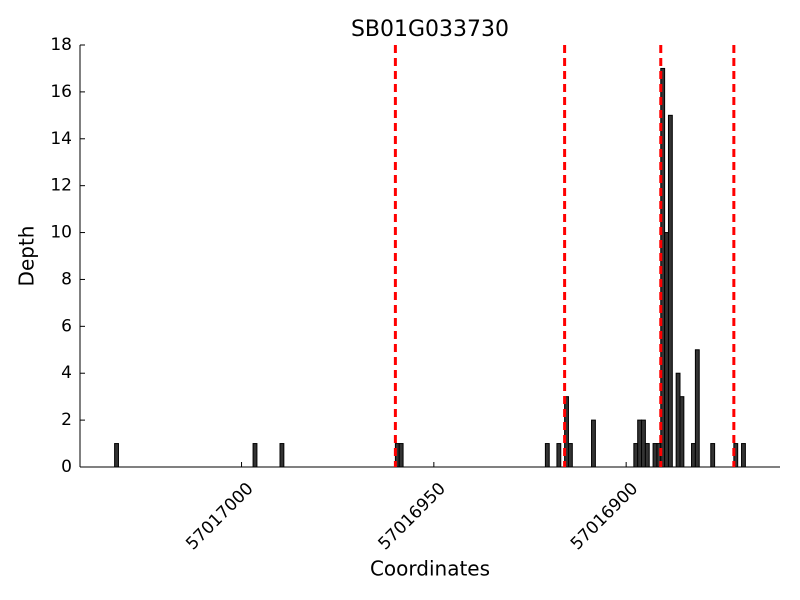 The width and height of the screenshot is (800, 600). I want to click on y-tick-label: 4, so click(66, 373).